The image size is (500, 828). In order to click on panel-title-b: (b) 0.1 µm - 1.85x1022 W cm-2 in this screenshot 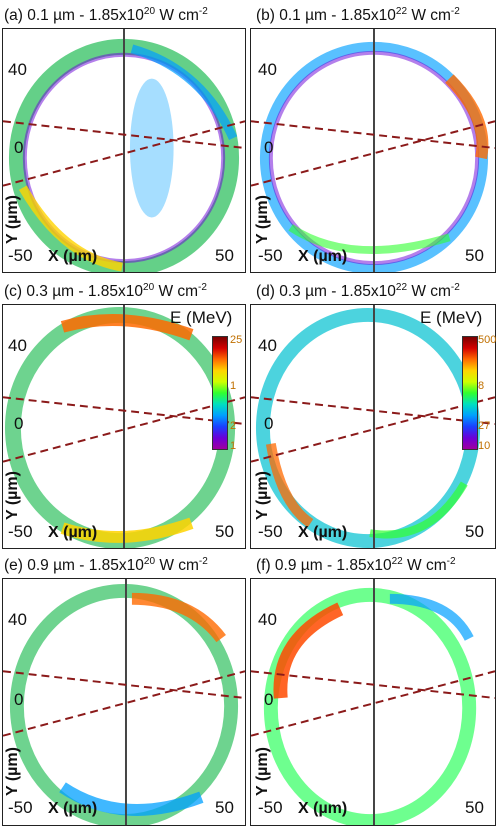, I will do `click(358, 15)`.